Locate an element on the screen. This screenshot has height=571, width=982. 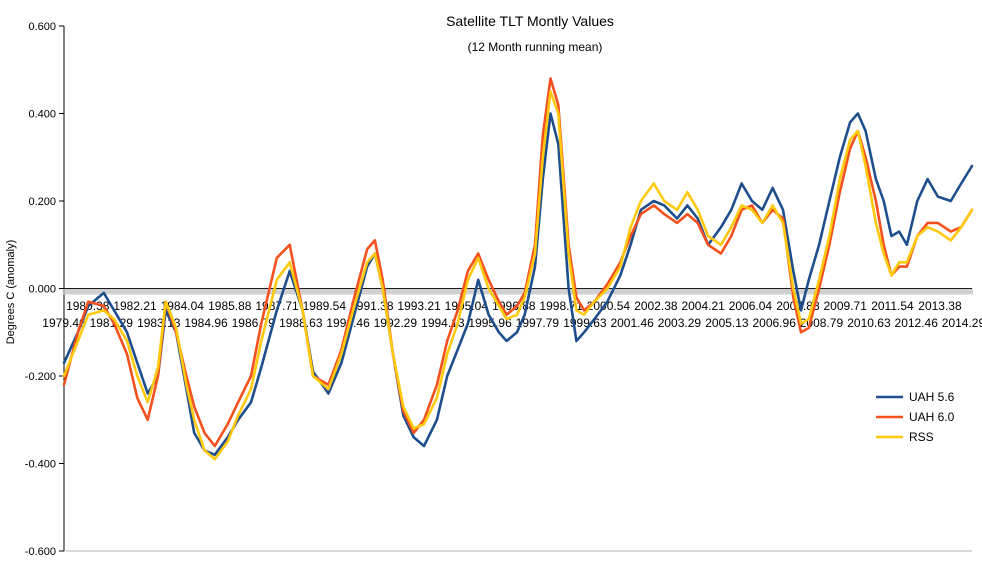
x-tick-label: 2013.38 is located at coordinates (940, 306).